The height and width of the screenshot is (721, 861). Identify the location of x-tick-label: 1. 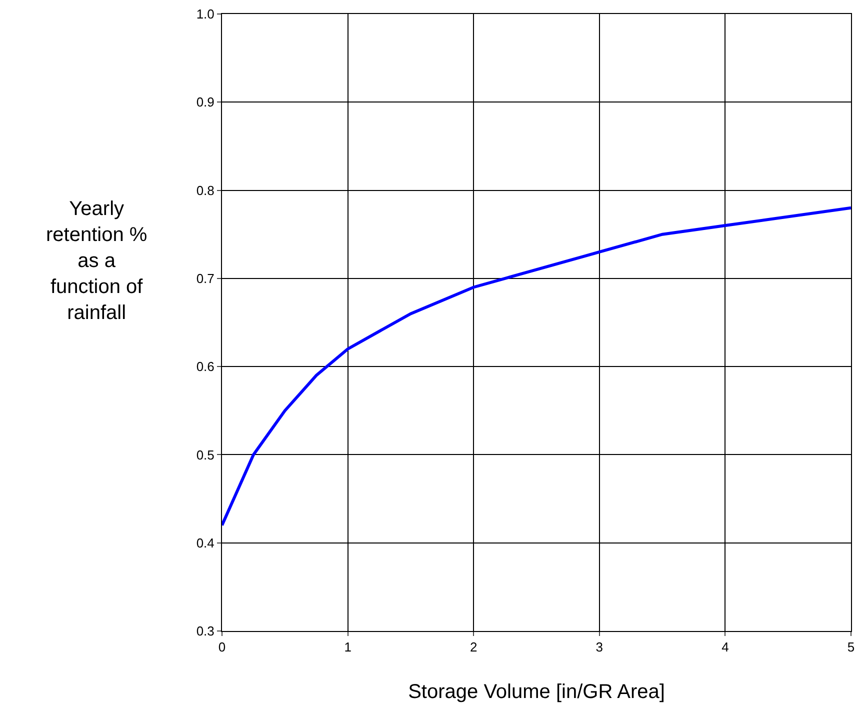
(348, 647).